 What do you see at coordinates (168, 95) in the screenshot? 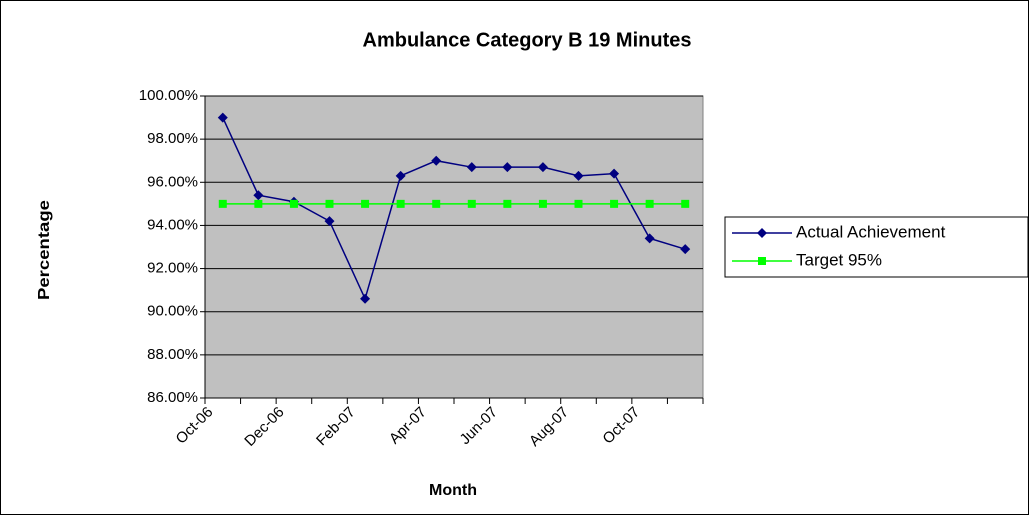
I see `y-tick-label: 100.00%` at bounding box center [168, 95].